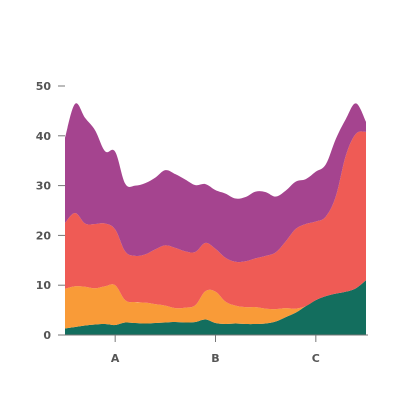 This screenshot has width=400, height=400. What do you see at coordinates (44, 86) in the screenshot?
I see `y-tick-label: 50` at bounding box center [44, 86].